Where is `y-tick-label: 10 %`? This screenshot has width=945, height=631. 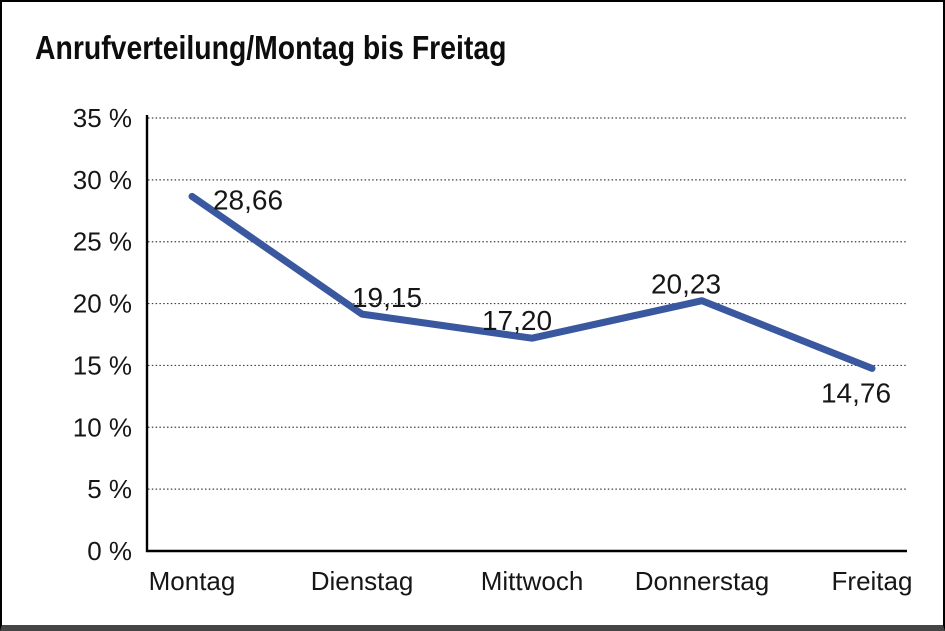
y-tick-label: 10 % is located at coordinates (102, 427).